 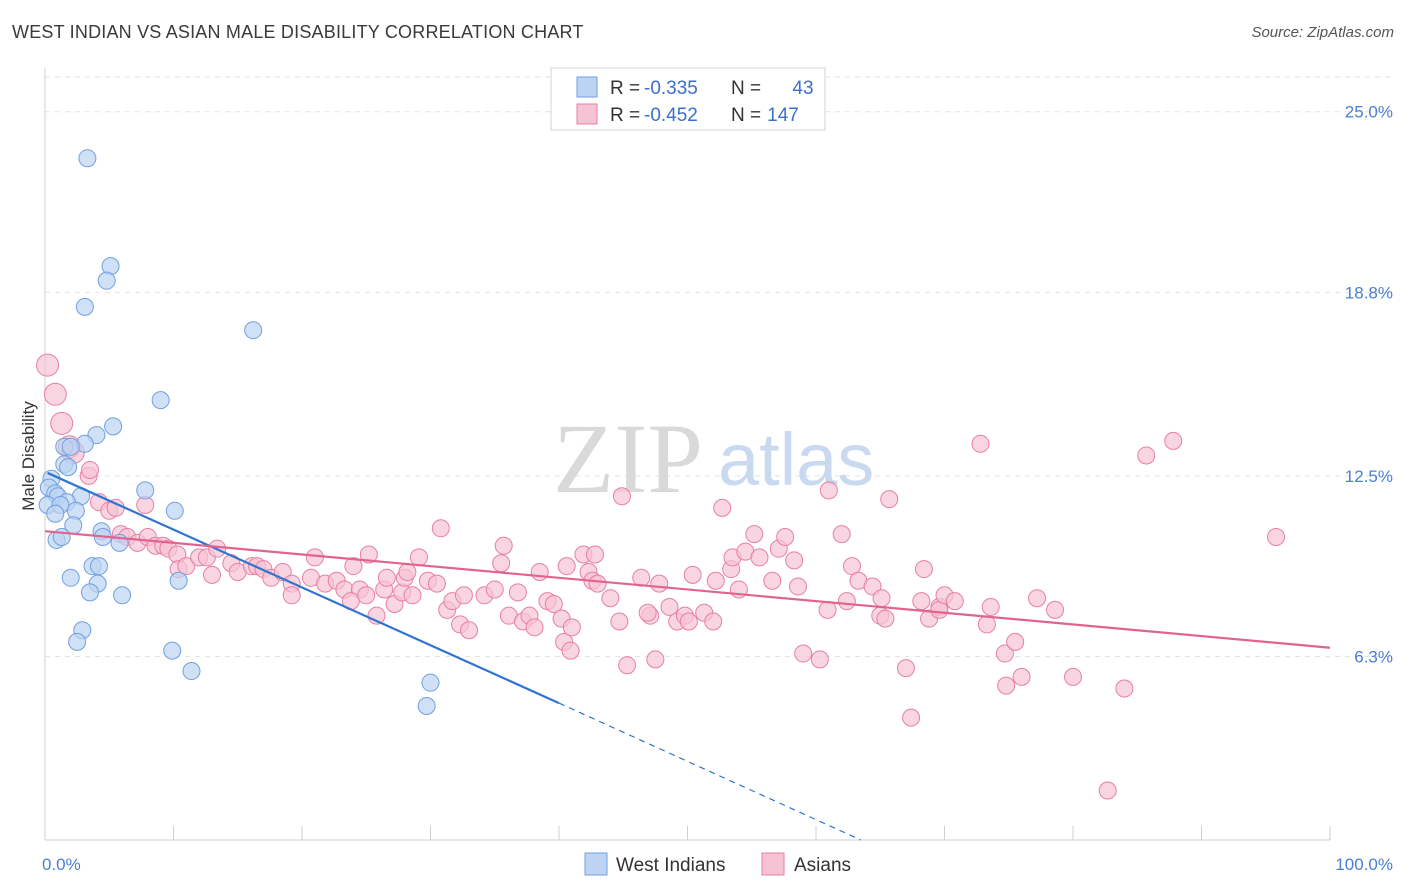 What do you see at coordinates (1364, 864) in the screenshot?
I see `x-tick-label-end: 100.0%` at bounding box center [1364, 864].